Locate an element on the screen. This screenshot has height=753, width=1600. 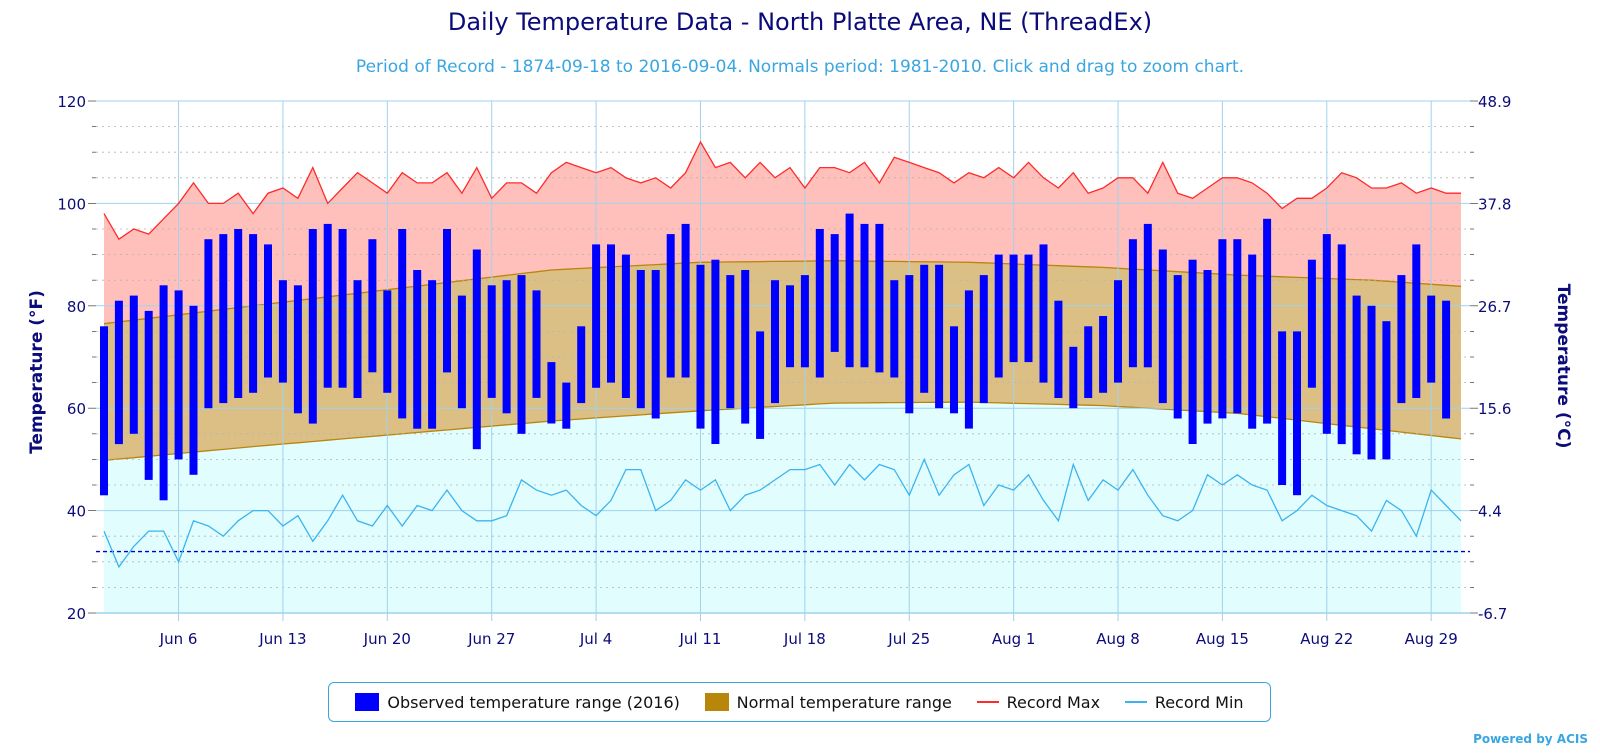
x-tick-label: Jul 4 is located at coordinates (595, 639).